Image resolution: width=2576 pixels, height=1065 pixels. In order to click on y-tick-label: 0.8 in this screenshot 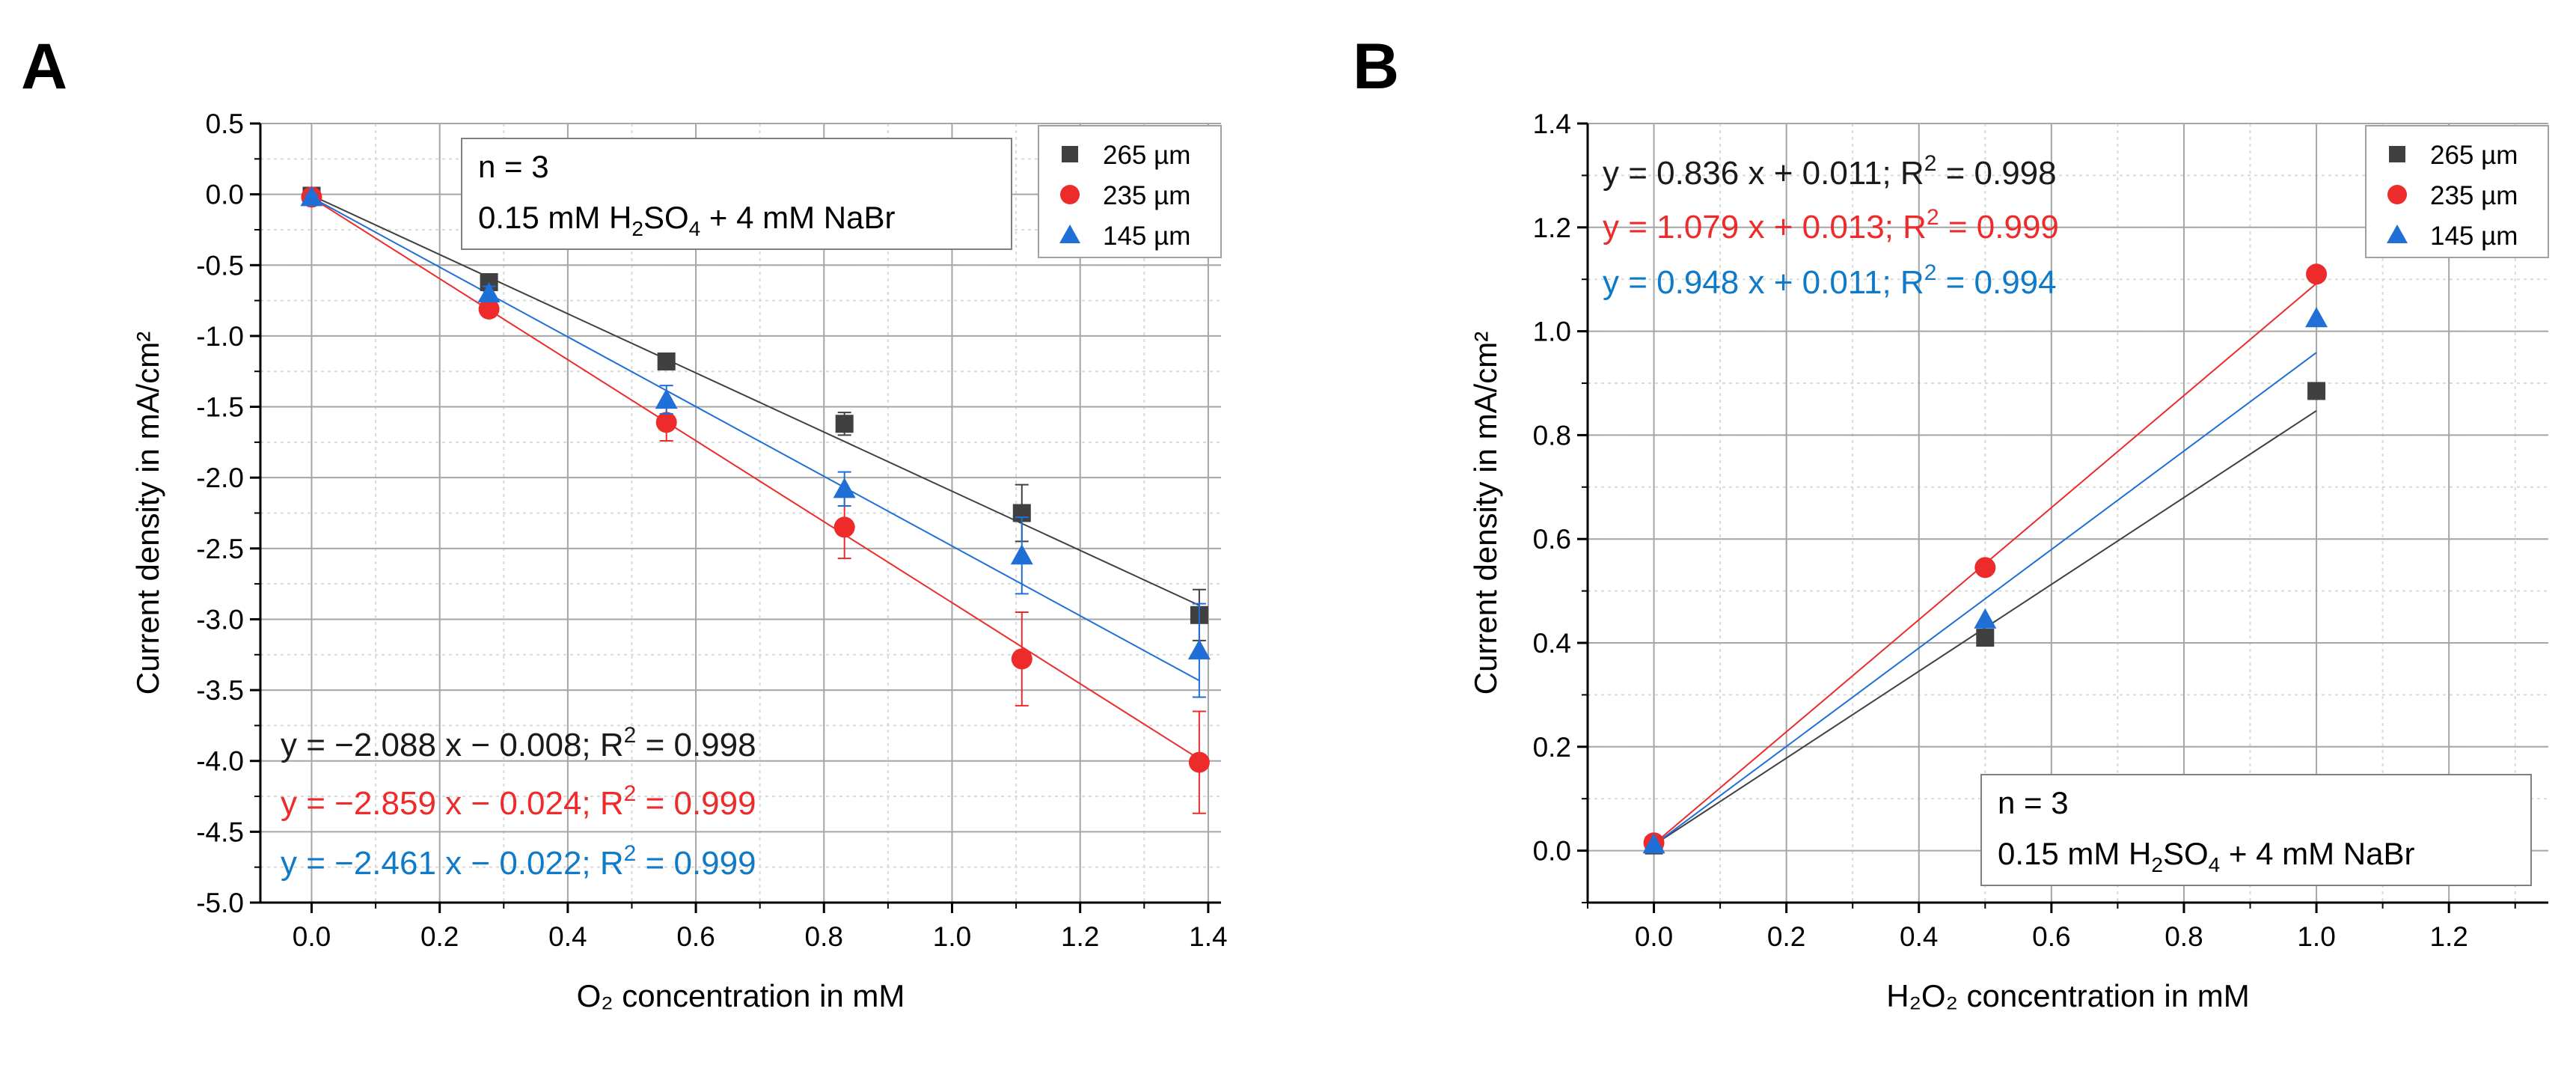, I will do `click(1552, 435)`.